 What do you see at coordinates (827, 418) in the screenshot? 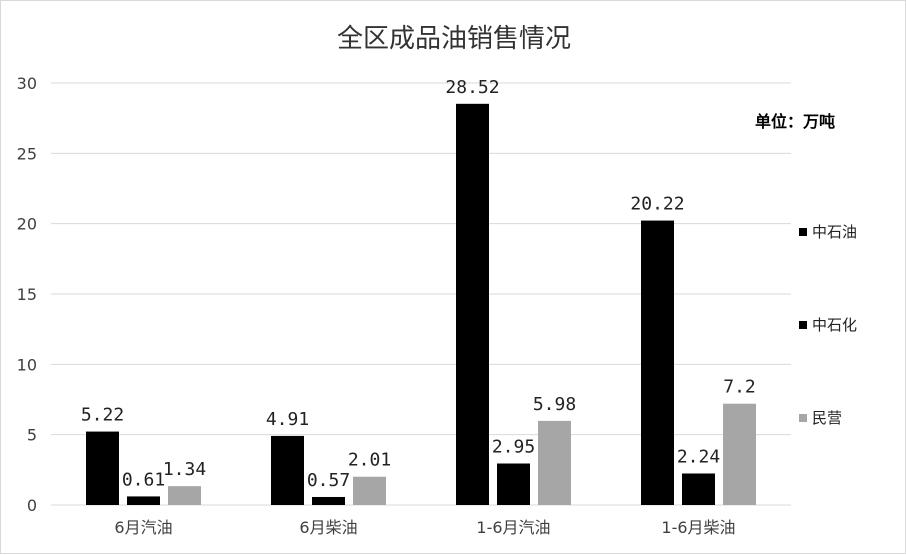
I see `legend-label: 民营` at bounding box center [827, 418].